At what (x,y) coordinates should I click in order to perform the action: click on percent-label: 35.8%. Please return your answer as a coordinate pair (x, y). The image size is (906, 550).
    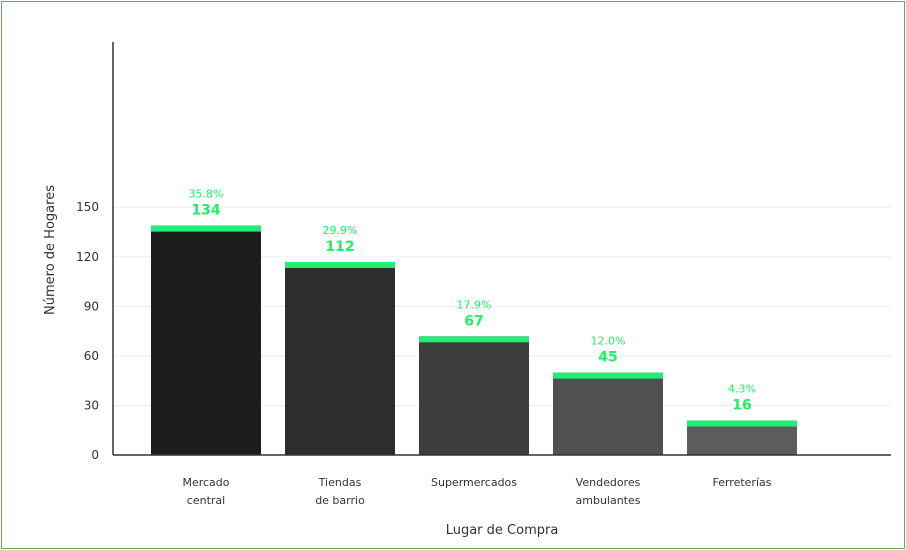
    Looking at the image, I should click on (206, 194).